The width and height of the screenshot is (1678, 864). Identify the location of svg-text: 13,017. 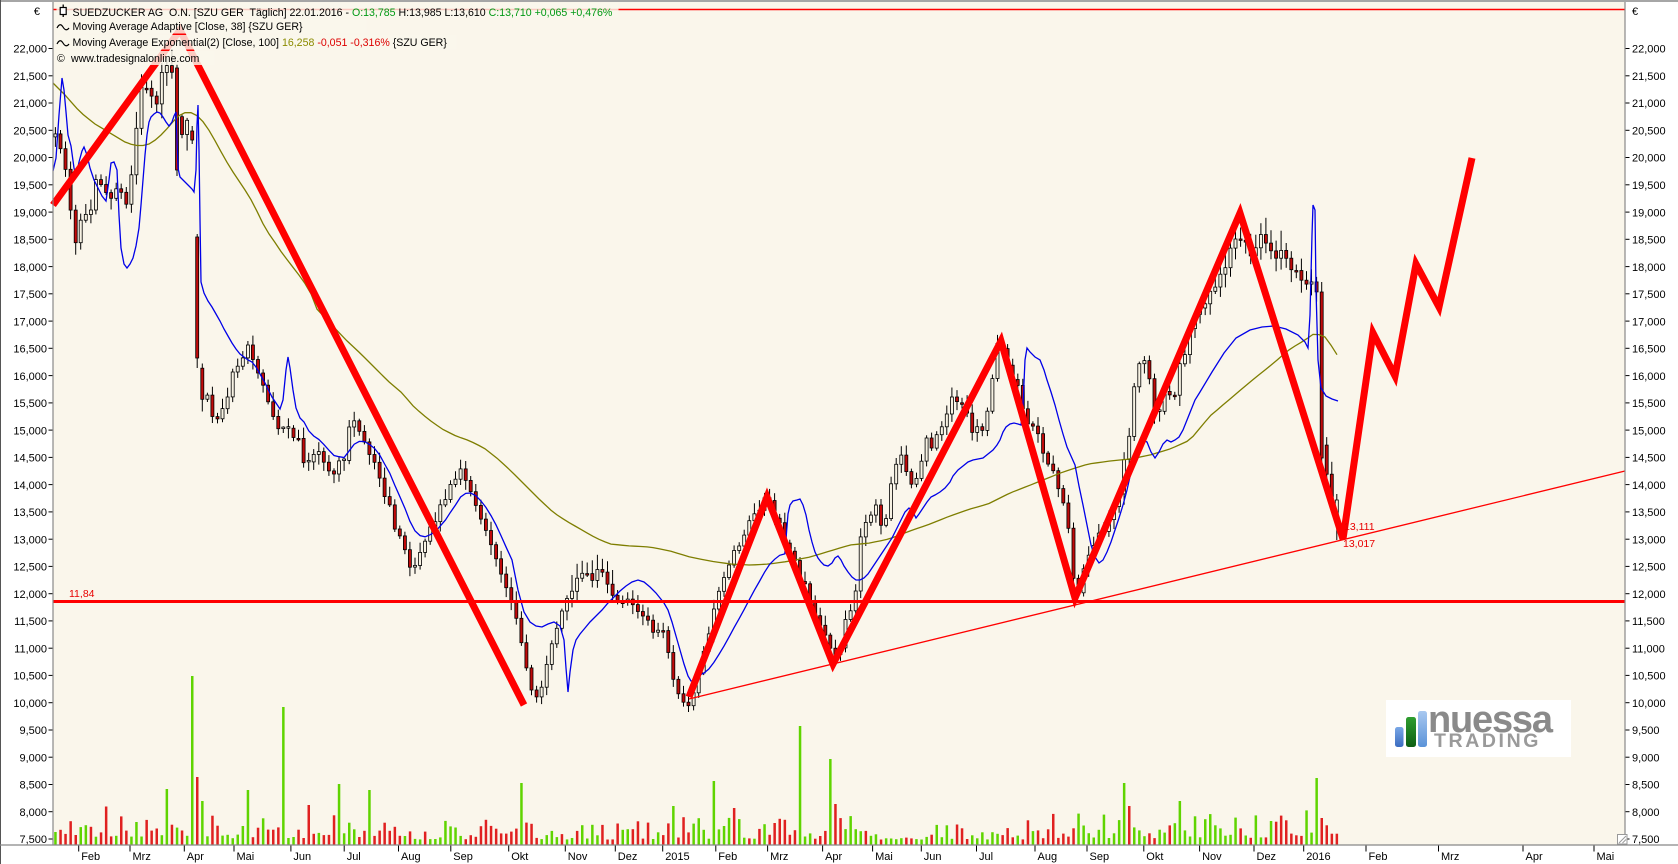
(1359, 544).